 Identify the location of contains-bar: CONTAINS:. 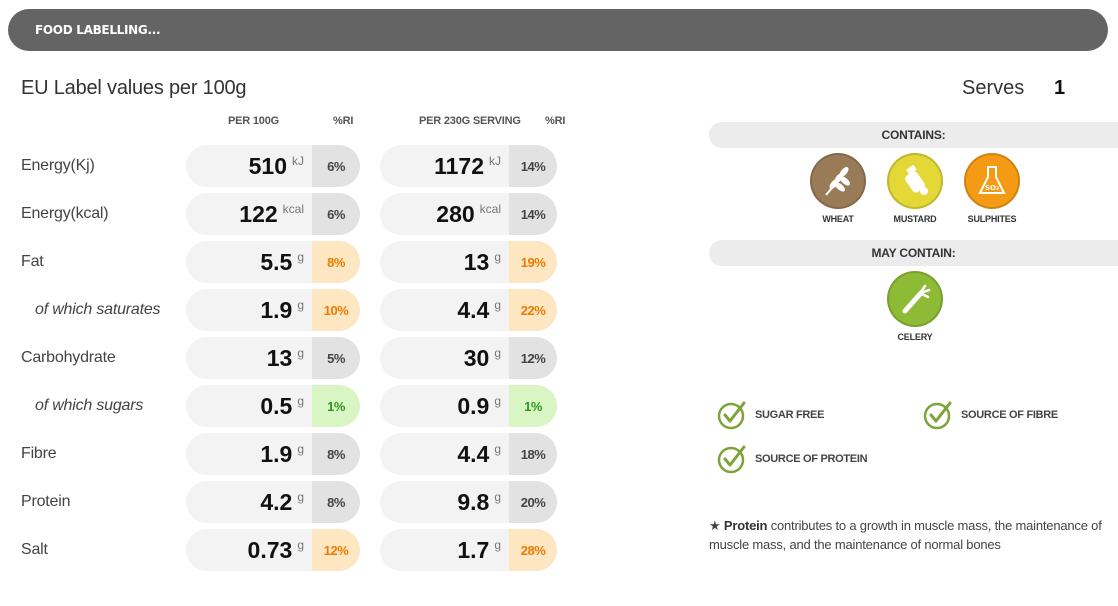
(913, 135).